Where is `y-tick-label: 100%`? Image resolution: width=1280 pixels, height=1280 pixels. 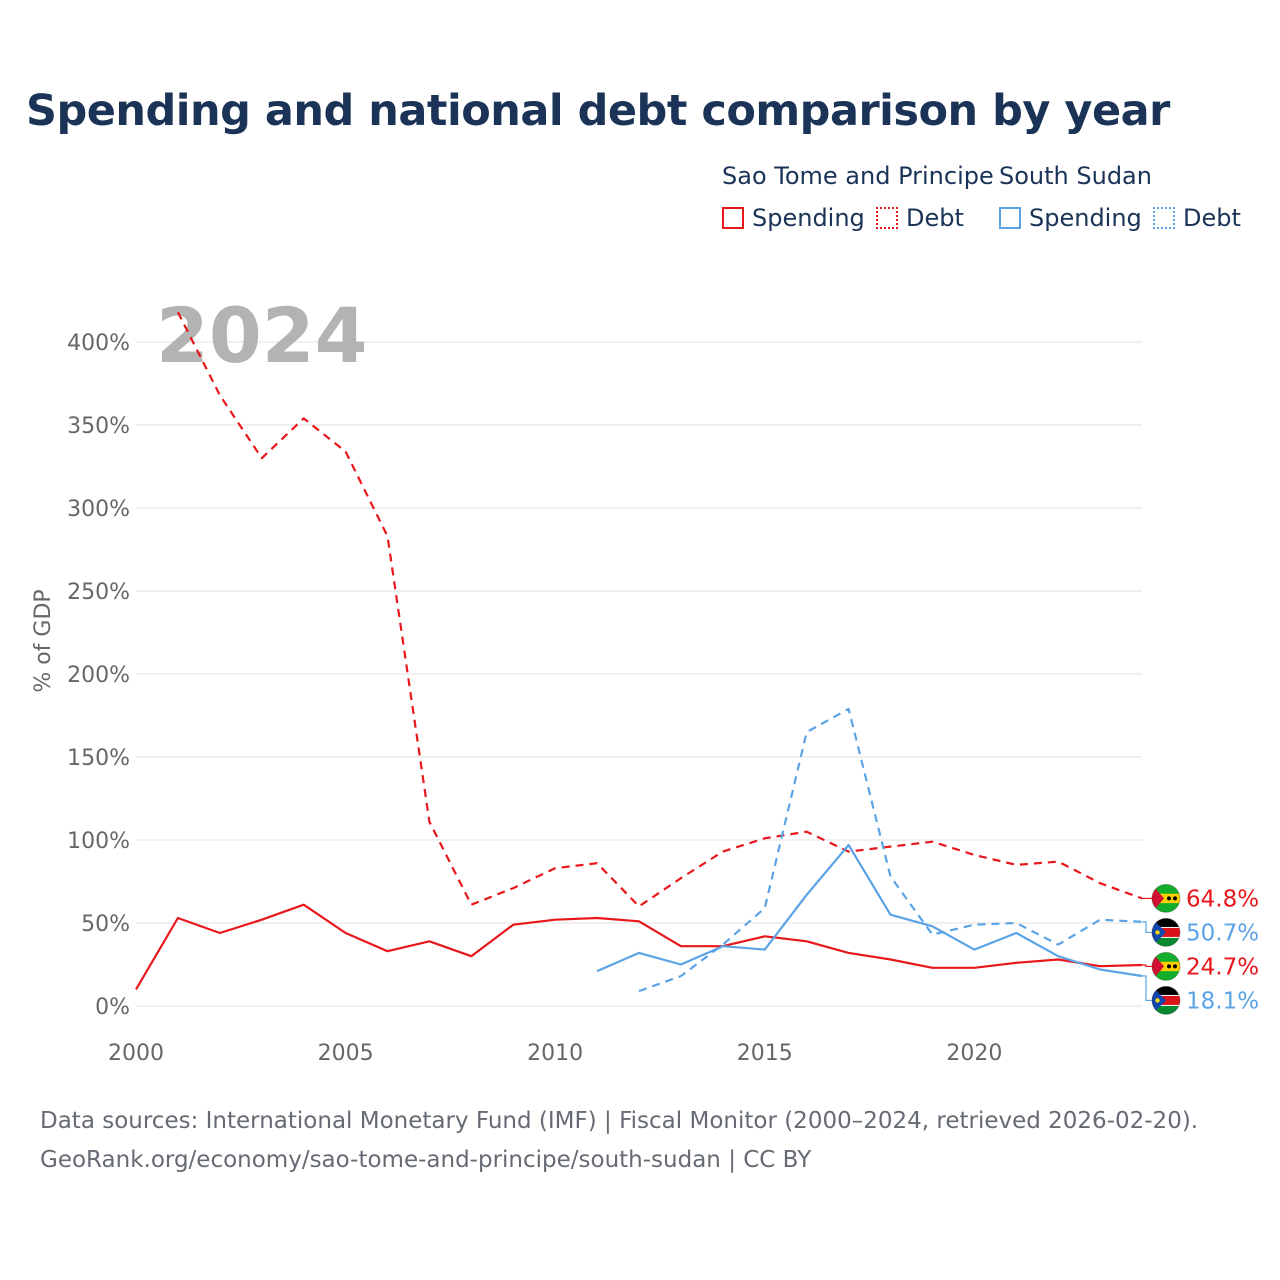 y-tick-label: 100% is located at coordinates (98, 841).